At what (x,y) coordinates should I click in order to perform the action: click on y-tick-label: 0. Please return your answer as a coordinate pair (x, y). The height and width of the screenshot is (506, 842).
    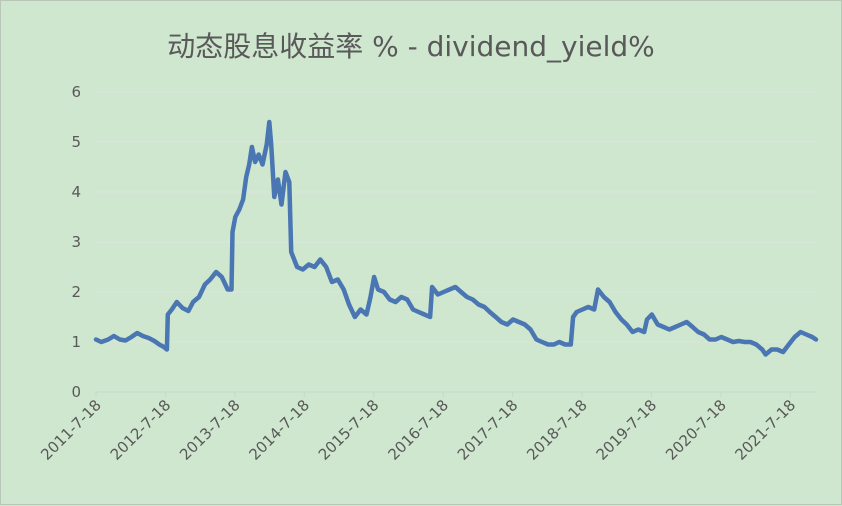
    Looking at the image, I should click on (76, 392).